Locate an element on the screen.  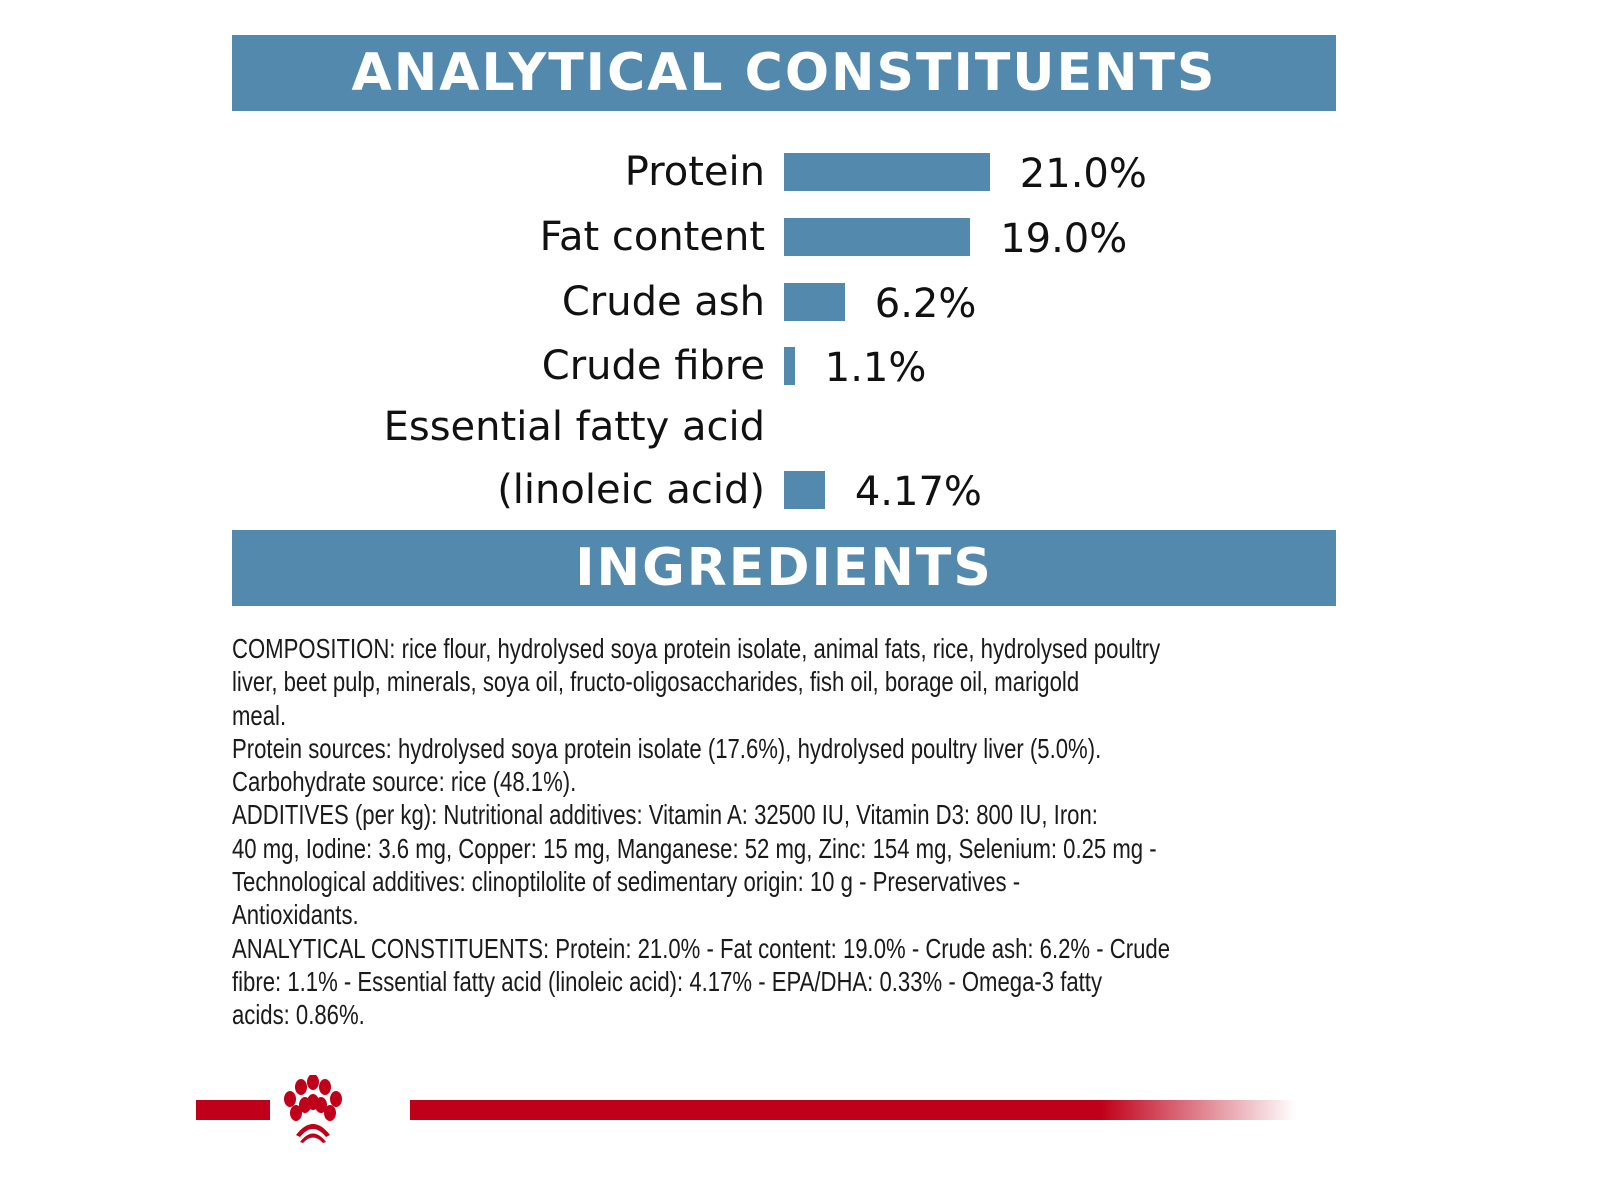
bar-value-label: 4.17% is located at coordinates (918, 492).